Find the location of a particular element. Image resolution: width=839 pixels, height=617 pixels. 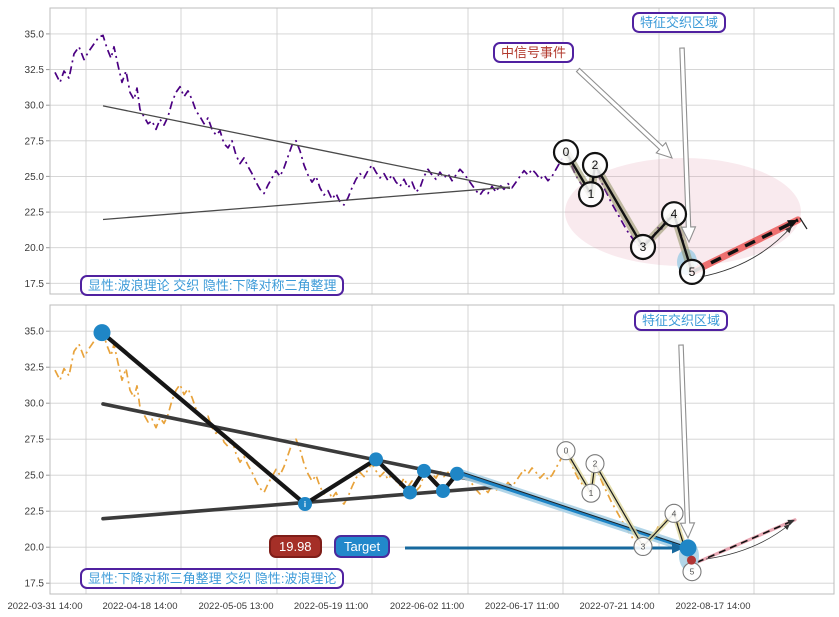

target-price-badge: 19.98 is located at coordinates (295, 546).